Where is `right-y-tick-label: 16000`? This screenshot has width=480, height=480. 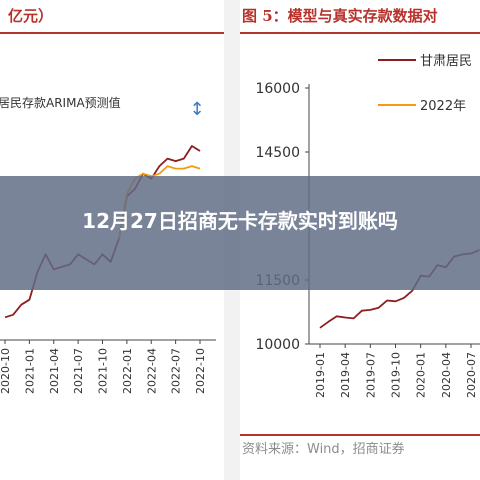 right-y-tick-label: 16000 is located at coordinates (277, 89).